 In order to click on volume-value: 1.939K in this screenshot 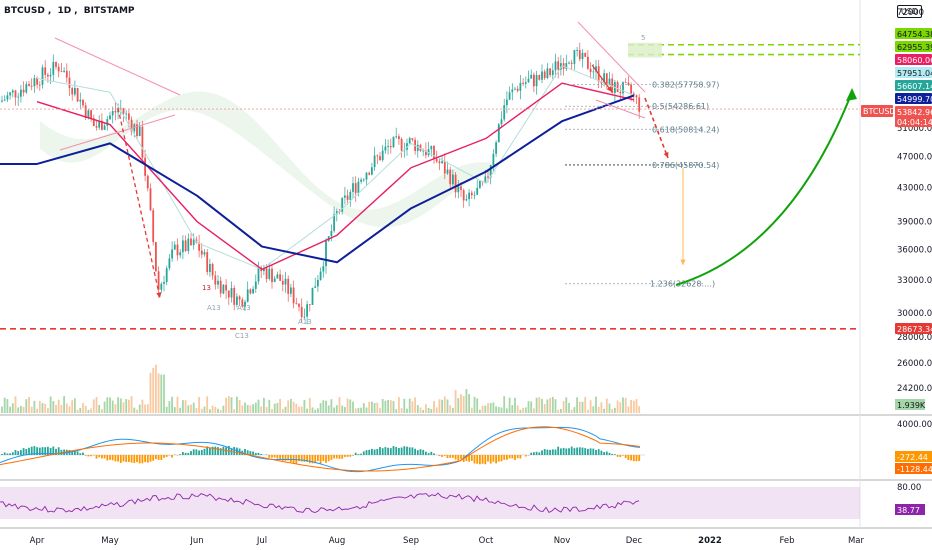, I will do `click(911, 405)`.